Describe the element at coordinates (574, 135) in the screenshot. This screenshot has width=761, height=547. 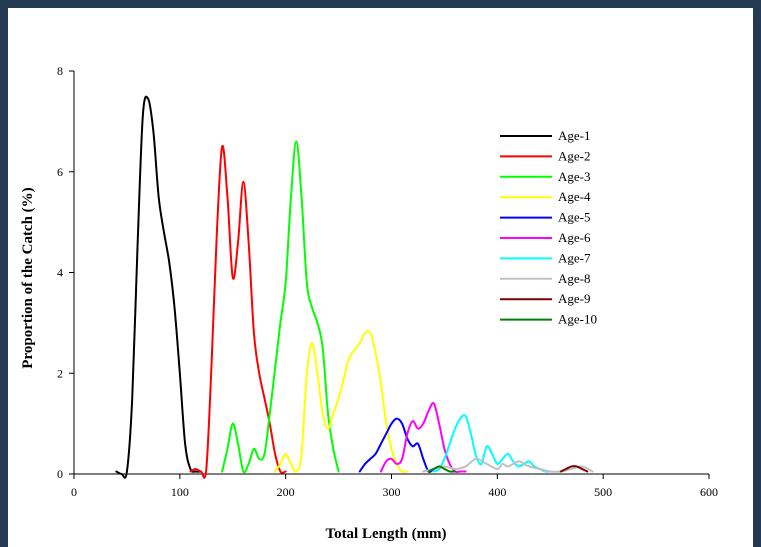
I see `legend-label-age-1: Age-1` at that location.